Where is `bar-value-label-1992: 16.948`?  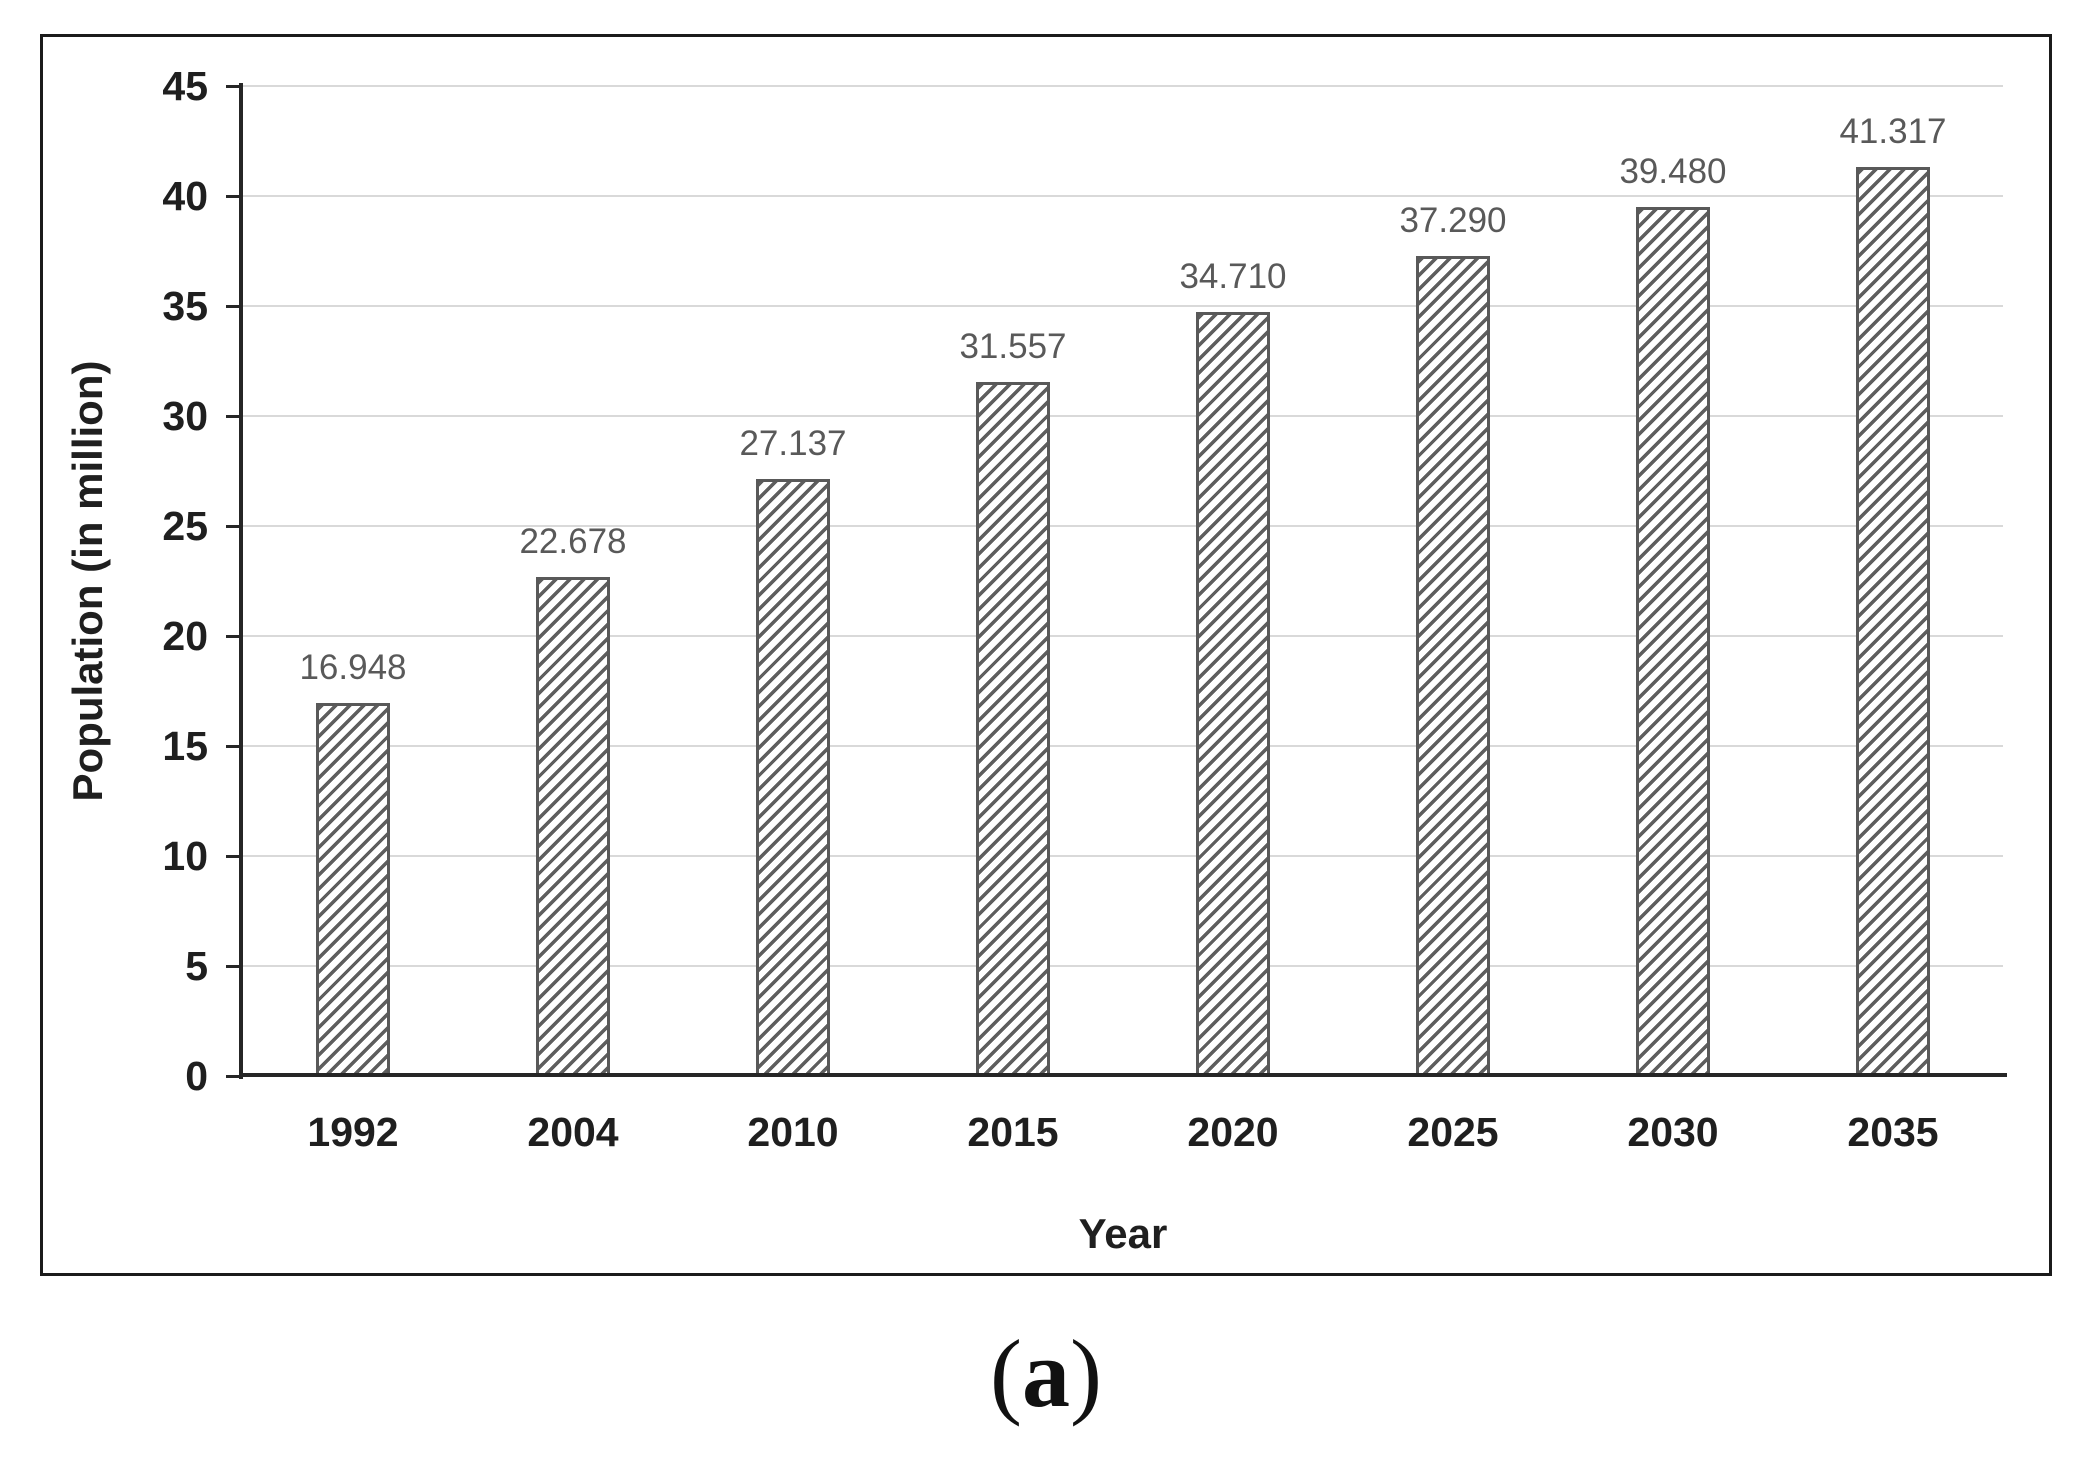
bar-value-label-1992: 16.948 is located at coordinates (353, 668).